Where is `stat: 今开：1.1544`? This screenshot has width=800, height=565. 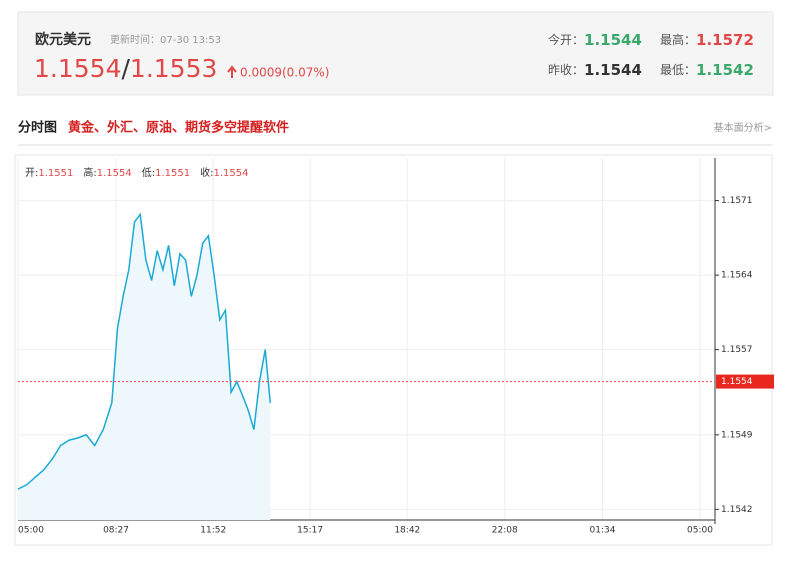
stat: 今开：1.1544 is located at coordinates (595, 40).